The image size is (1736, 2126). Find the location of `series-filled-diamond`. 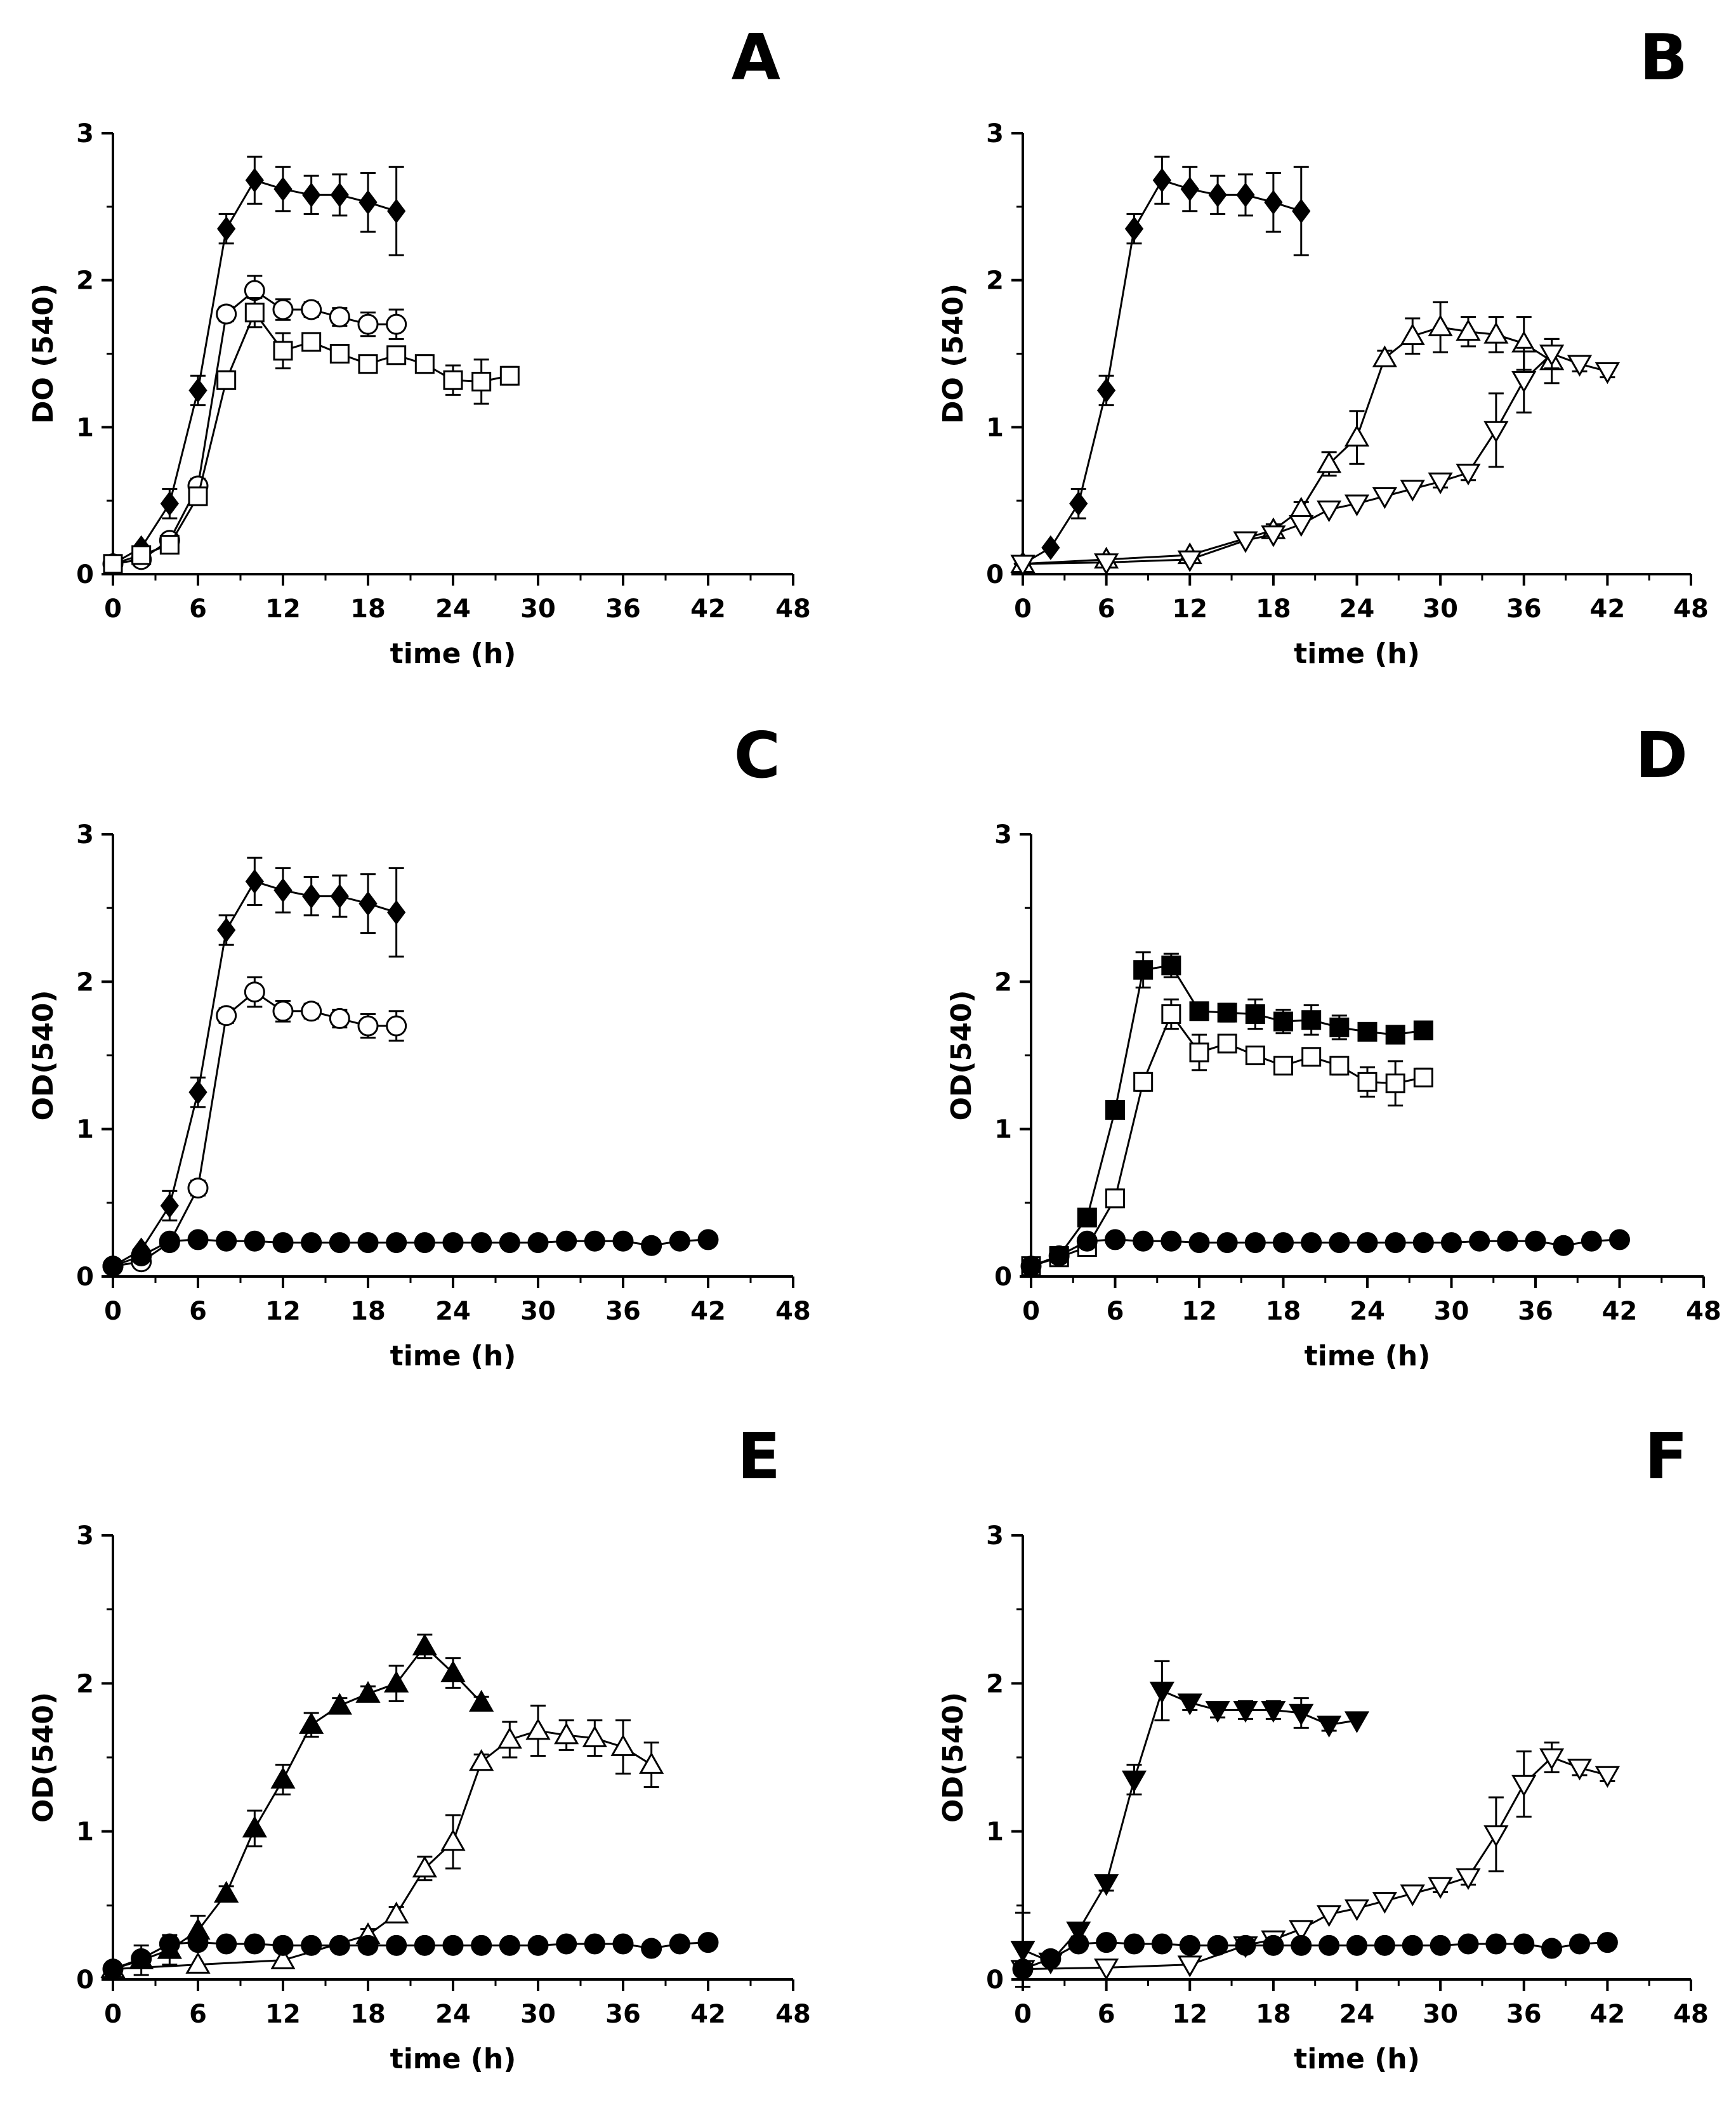

series-filled-diamond is located at coordinates (255, 1067).